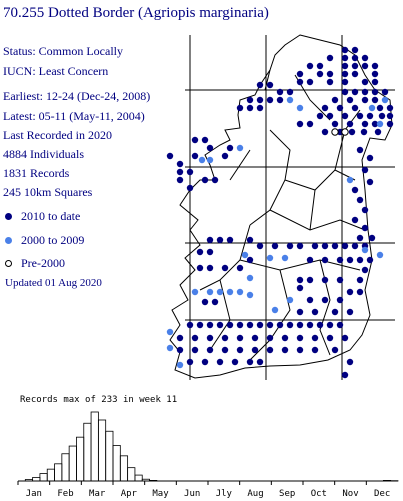  Describe the element at coordinates (255, 494) in the screenshot. I see `month-label: Aug` at that location.